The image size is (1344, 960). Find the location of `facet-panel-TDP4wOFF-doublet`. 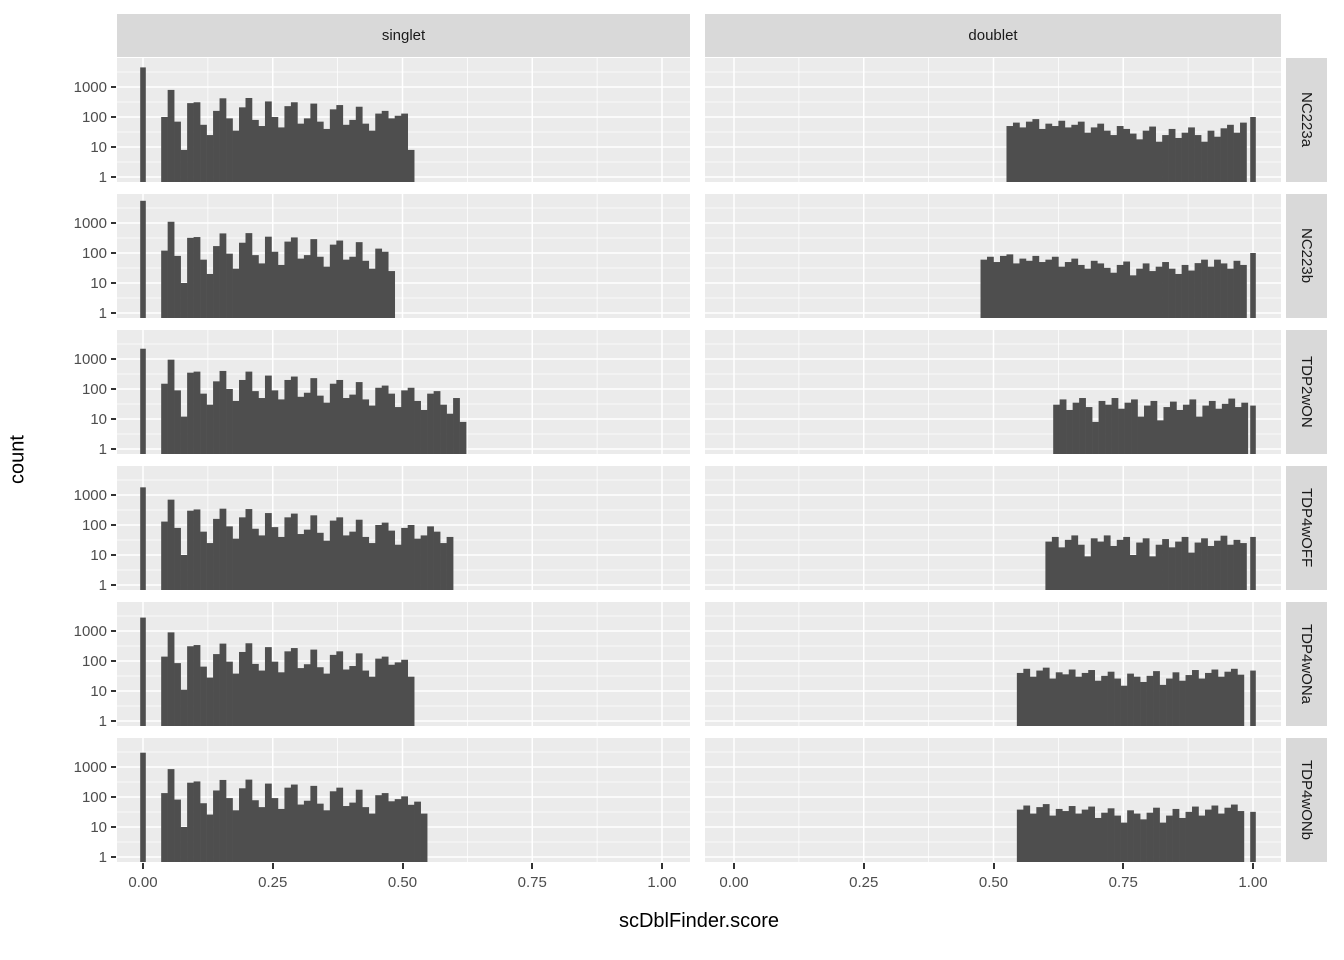

facet-panel-TDP4wOFF-doublet is located at coordinates (993, 528).